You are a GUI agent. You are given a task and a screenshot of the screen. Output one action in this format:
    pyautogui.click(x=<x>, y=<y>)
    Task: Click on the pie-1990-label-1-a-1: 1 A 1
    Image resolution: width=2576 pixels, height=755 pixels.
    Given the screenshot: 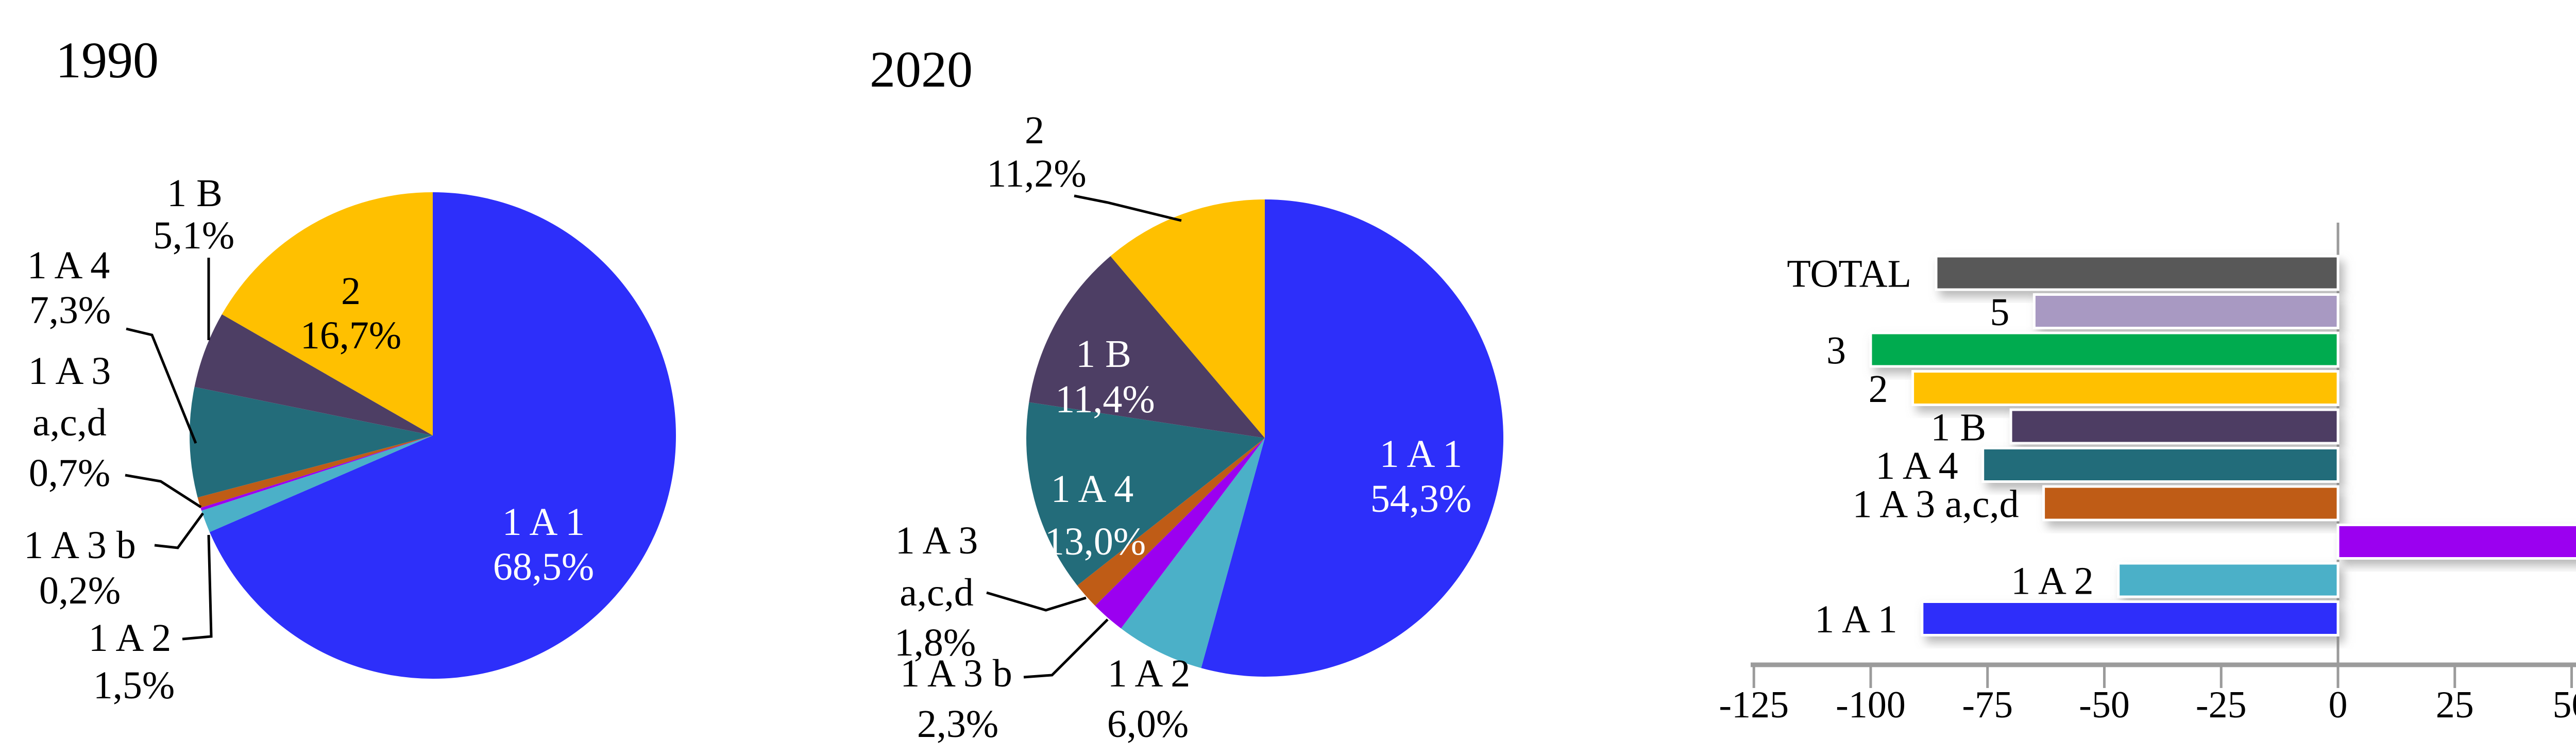 What is the action you would take?
    pyautogui.click(x=543, y=522)
    